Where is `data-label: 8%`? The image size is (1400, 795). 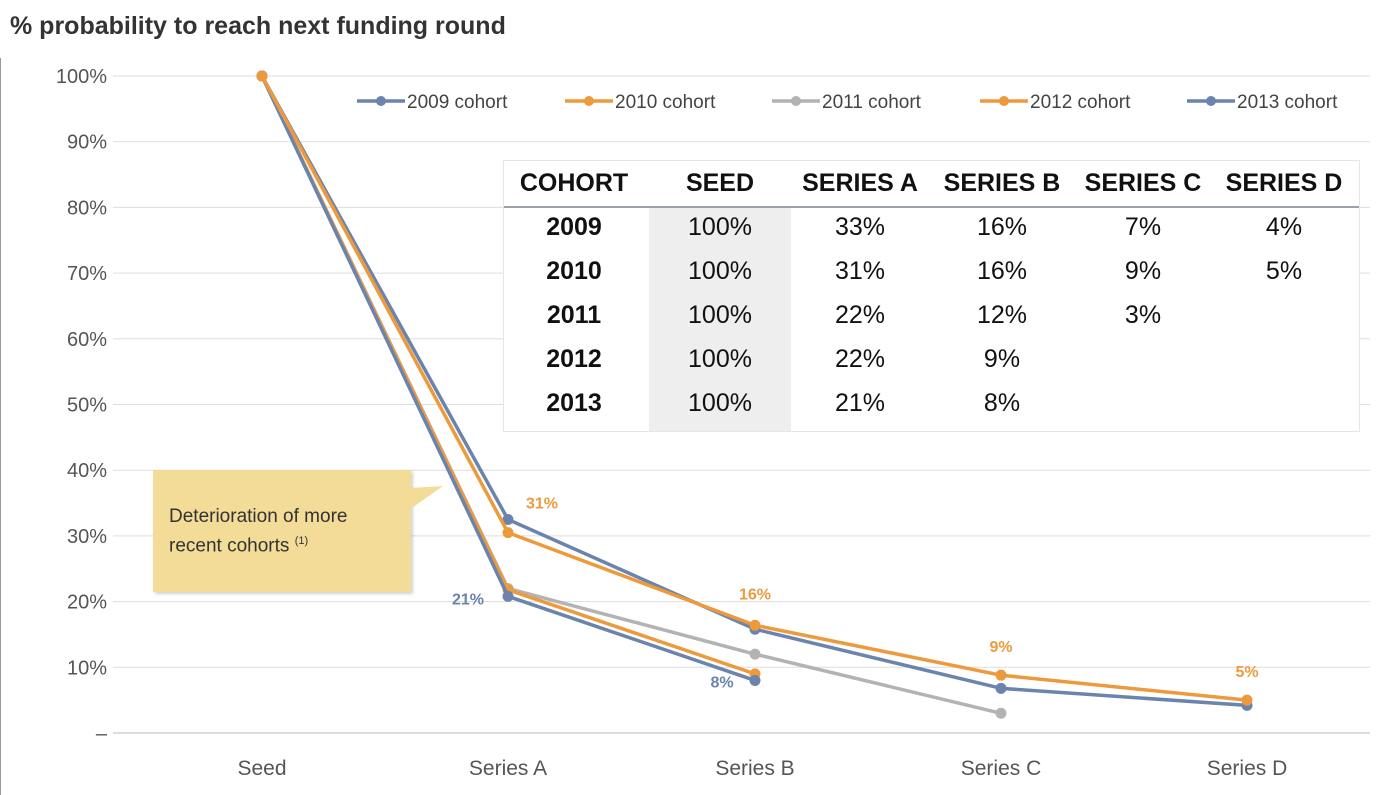 data-label: 8% is located at coordinates (721, 682).